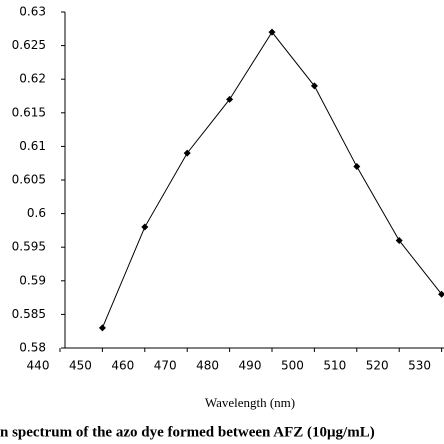 This screenshot has height=444, width=444. What do you see at coordinates (292, 366) in the screenshot?
I see `x-tick-label: 500` at bounding box center [292, 366].